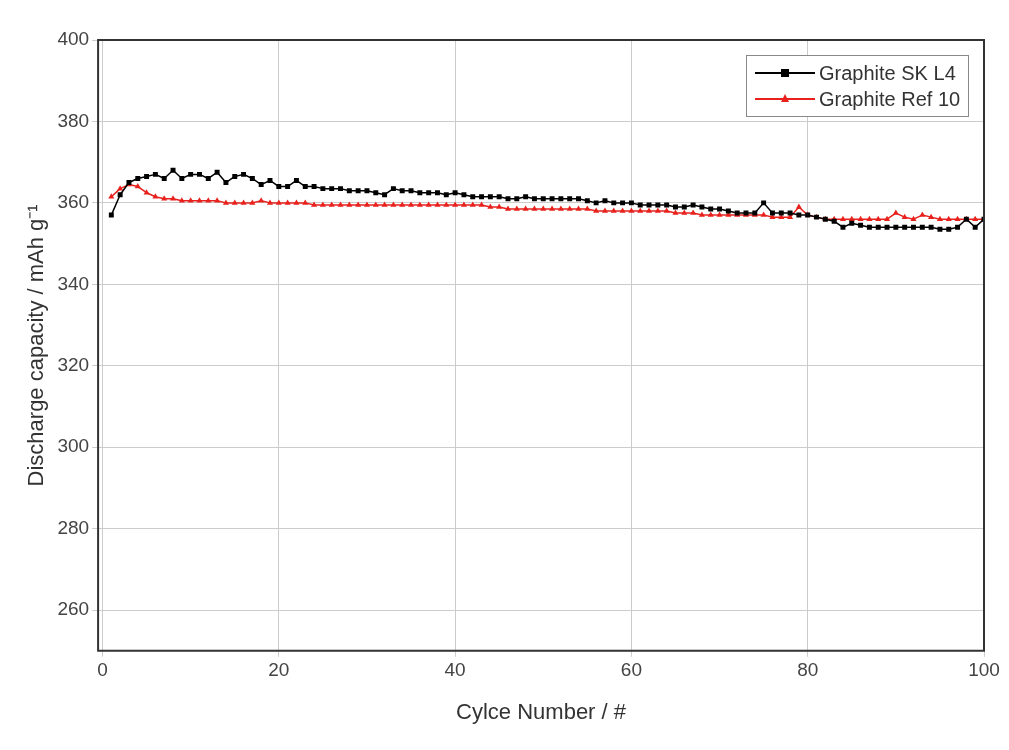  Describe the element at coordinates (36, 345) in the screenshot. I see `y-axis-title: Discharge capacity / mAh g⁻¹` at that location.